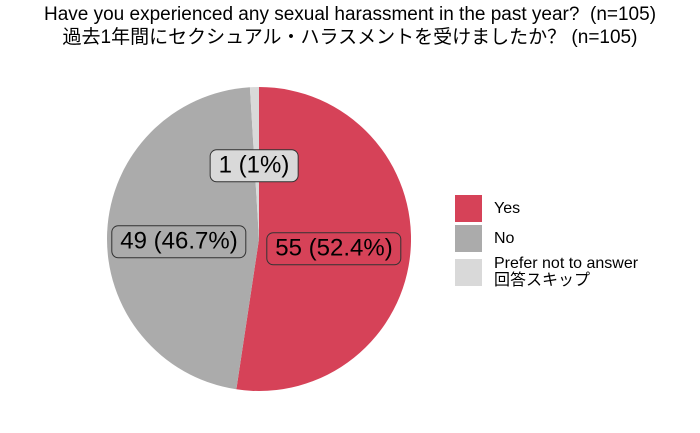 This screenshot has width=700, height=433. Describe the element at coordinates (334, 249) in the screenshot. I see `pie-label-yes: 55 (52.4%)` at that location.